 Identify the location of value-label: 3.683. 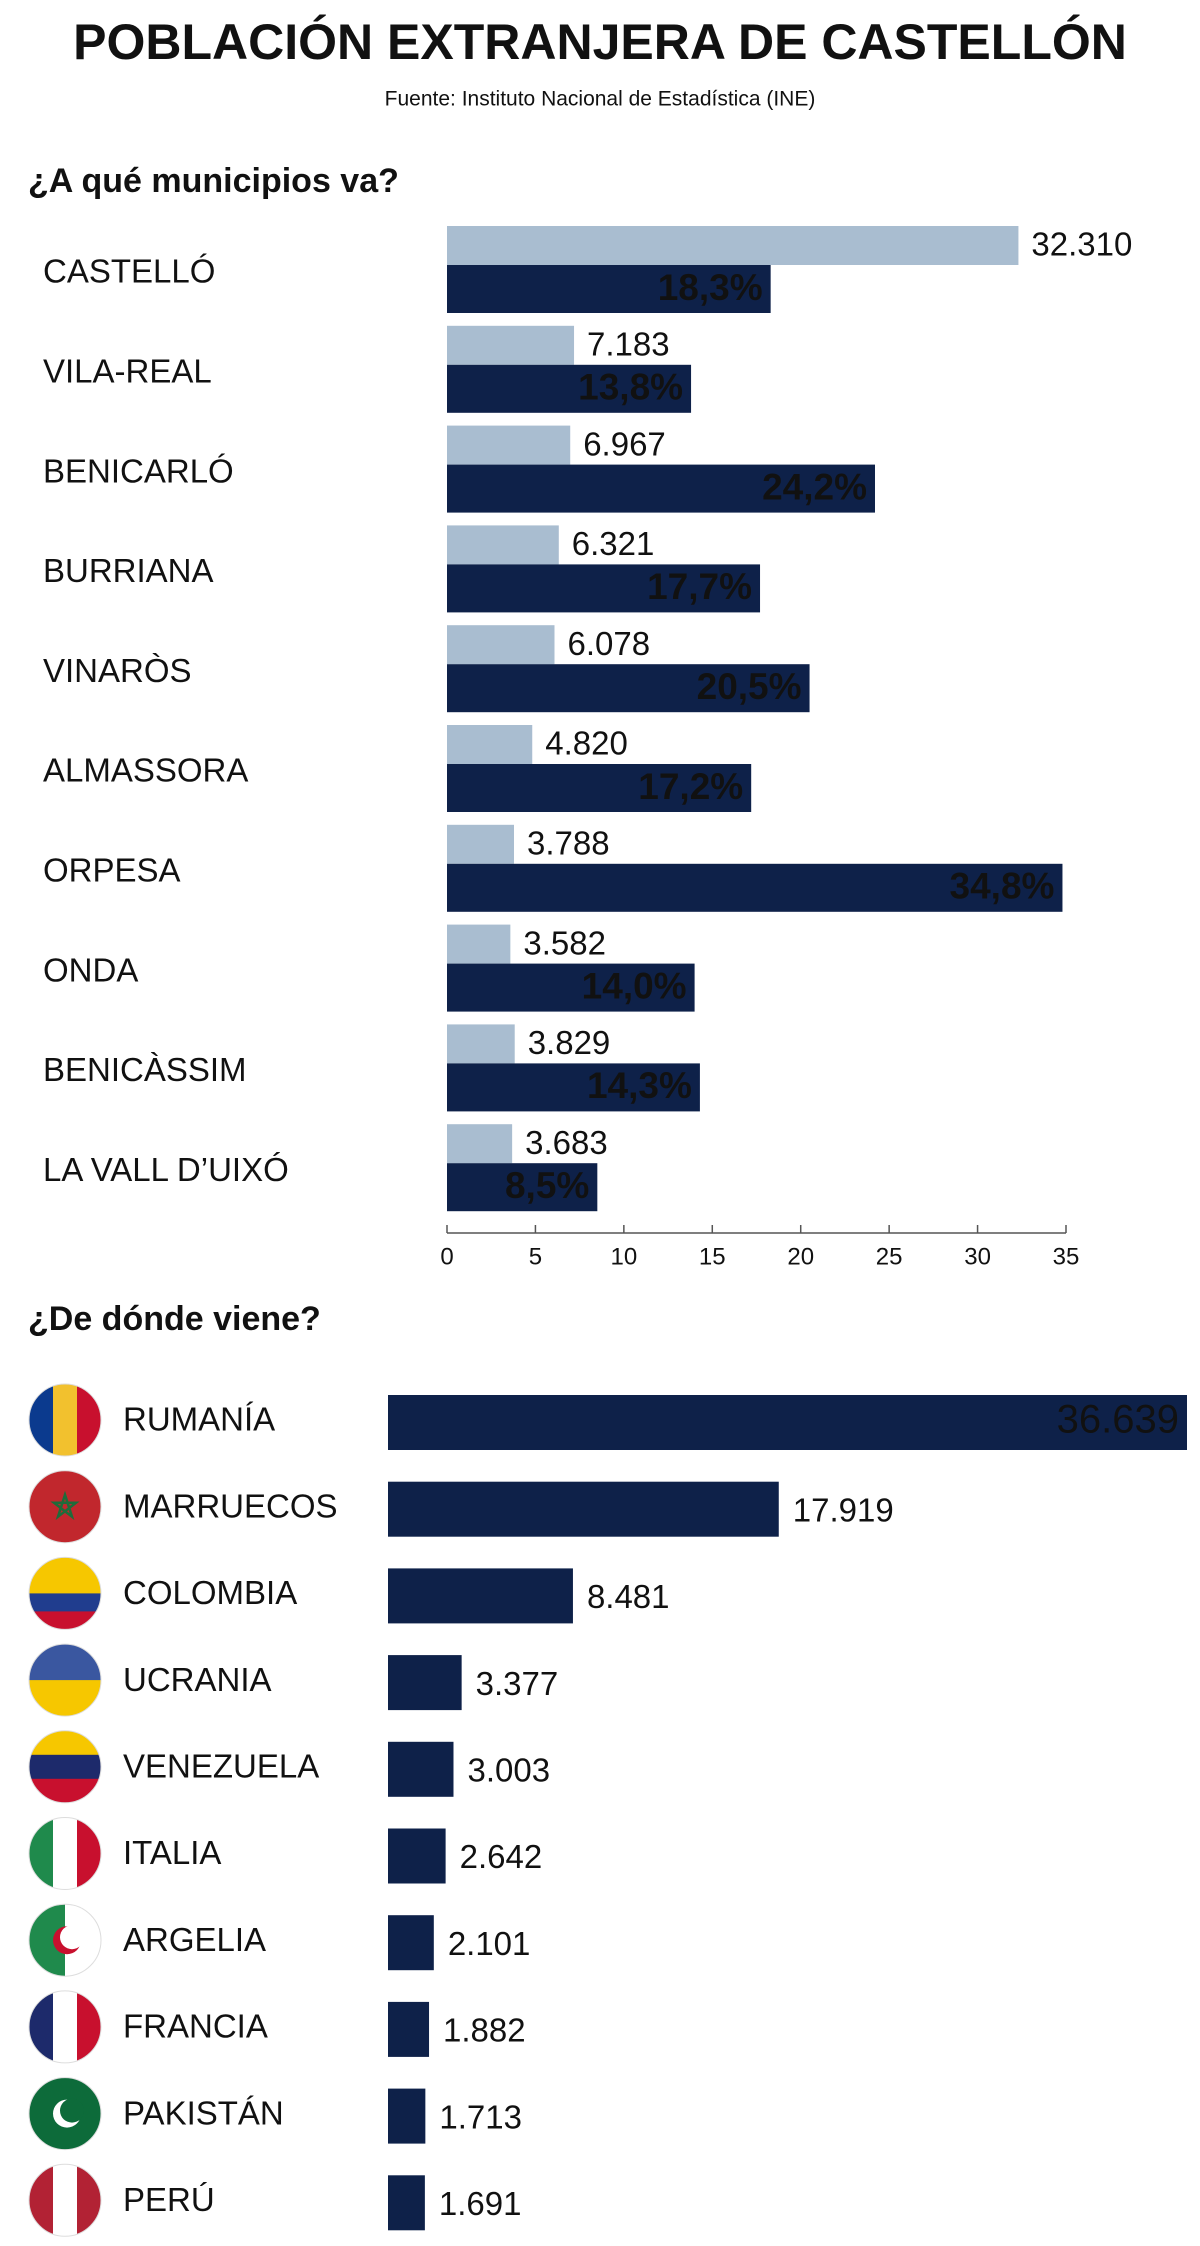
(566, 1142).